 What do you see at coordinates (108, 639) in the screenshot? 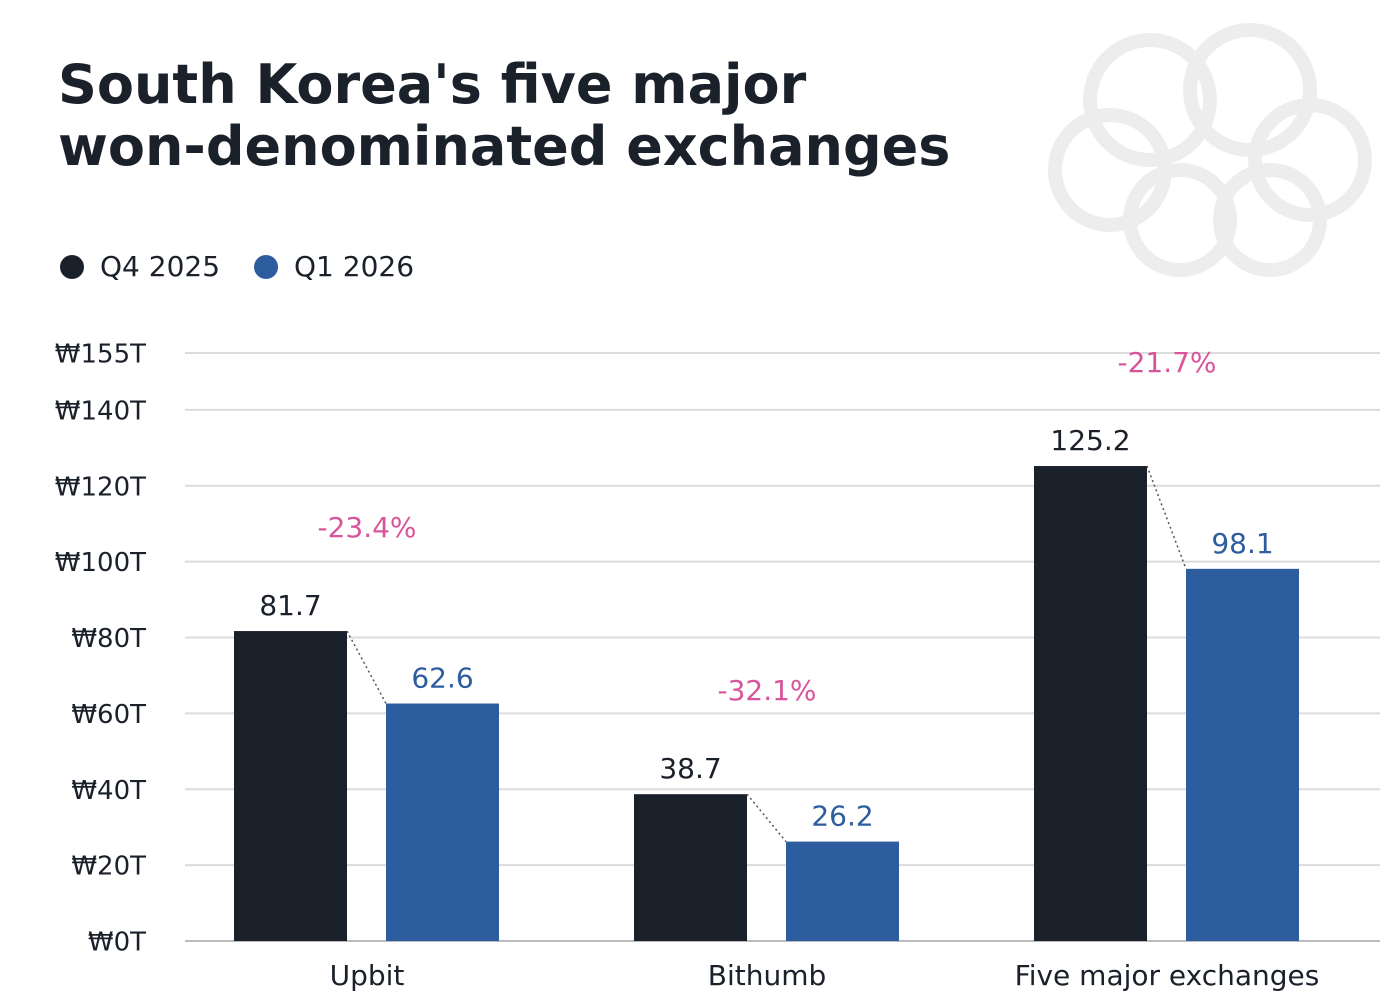
I see `y-tick-label: ₩80T` at bounding box center [108, 639].